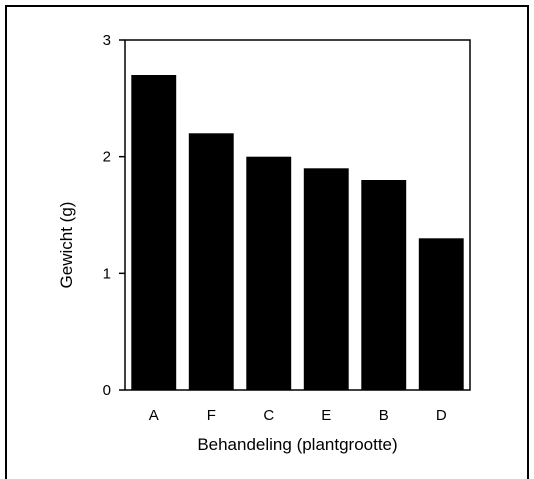 The image size is (534, 479). Describe the element at coordinates (114, 215) in the screenshot. I see `y-axis: 0 1 2 3` at that location.